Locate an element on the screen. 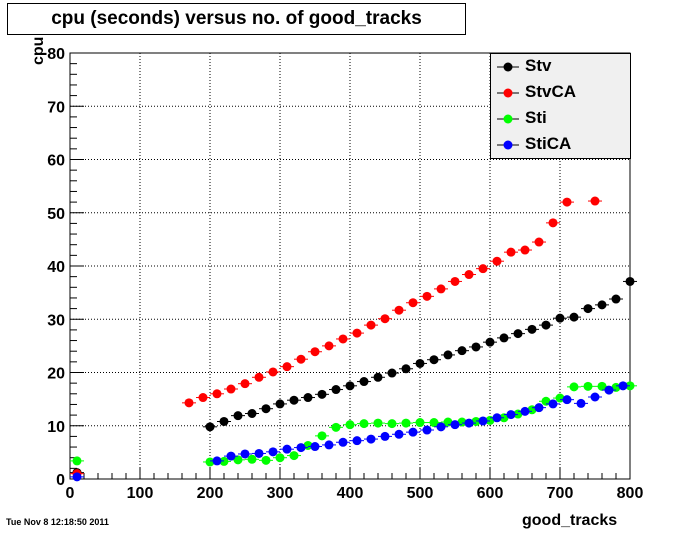  x-tick-label: 0 is located at coordinates (70, 493).